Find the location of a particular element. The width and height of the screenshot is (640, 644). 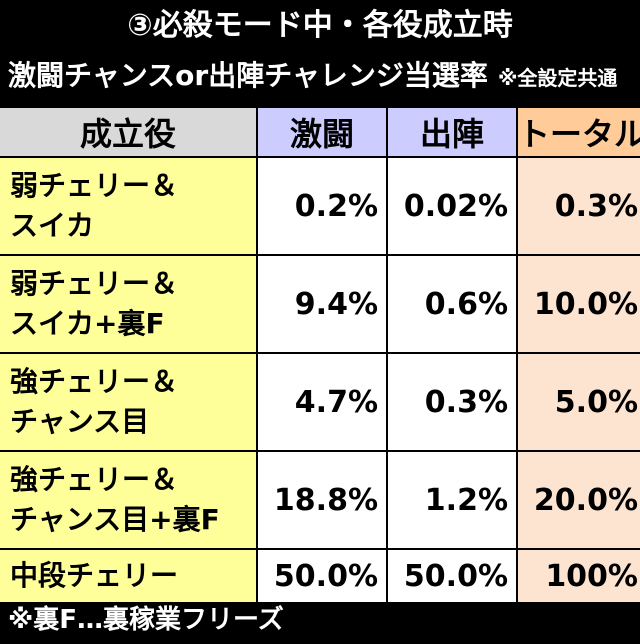

column-header: 出陣 is located at coordinates (452, 132).